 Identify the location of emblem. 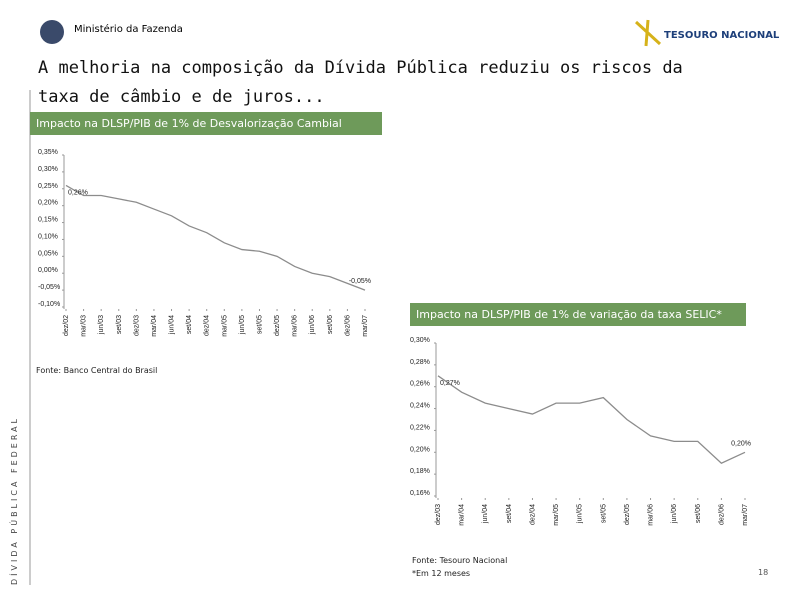
(52, 32).